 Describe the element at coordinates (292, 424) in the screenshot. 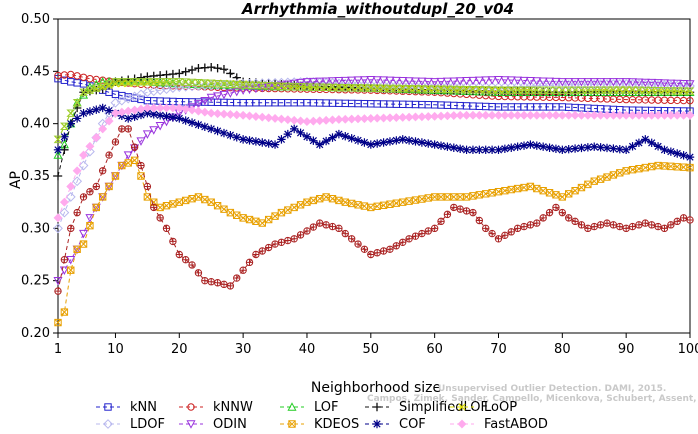

I see `legend-marker-kdeos` at that location.